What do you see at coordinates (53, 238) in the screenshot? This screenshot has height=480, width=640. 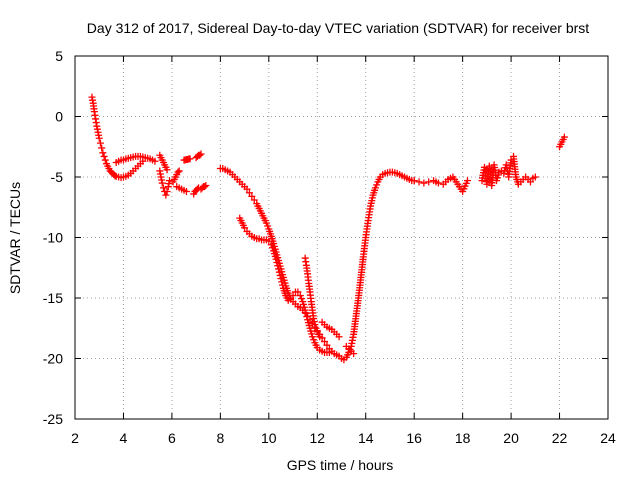 I see `y-tick-label: -10` at bounding box center [53, 238].